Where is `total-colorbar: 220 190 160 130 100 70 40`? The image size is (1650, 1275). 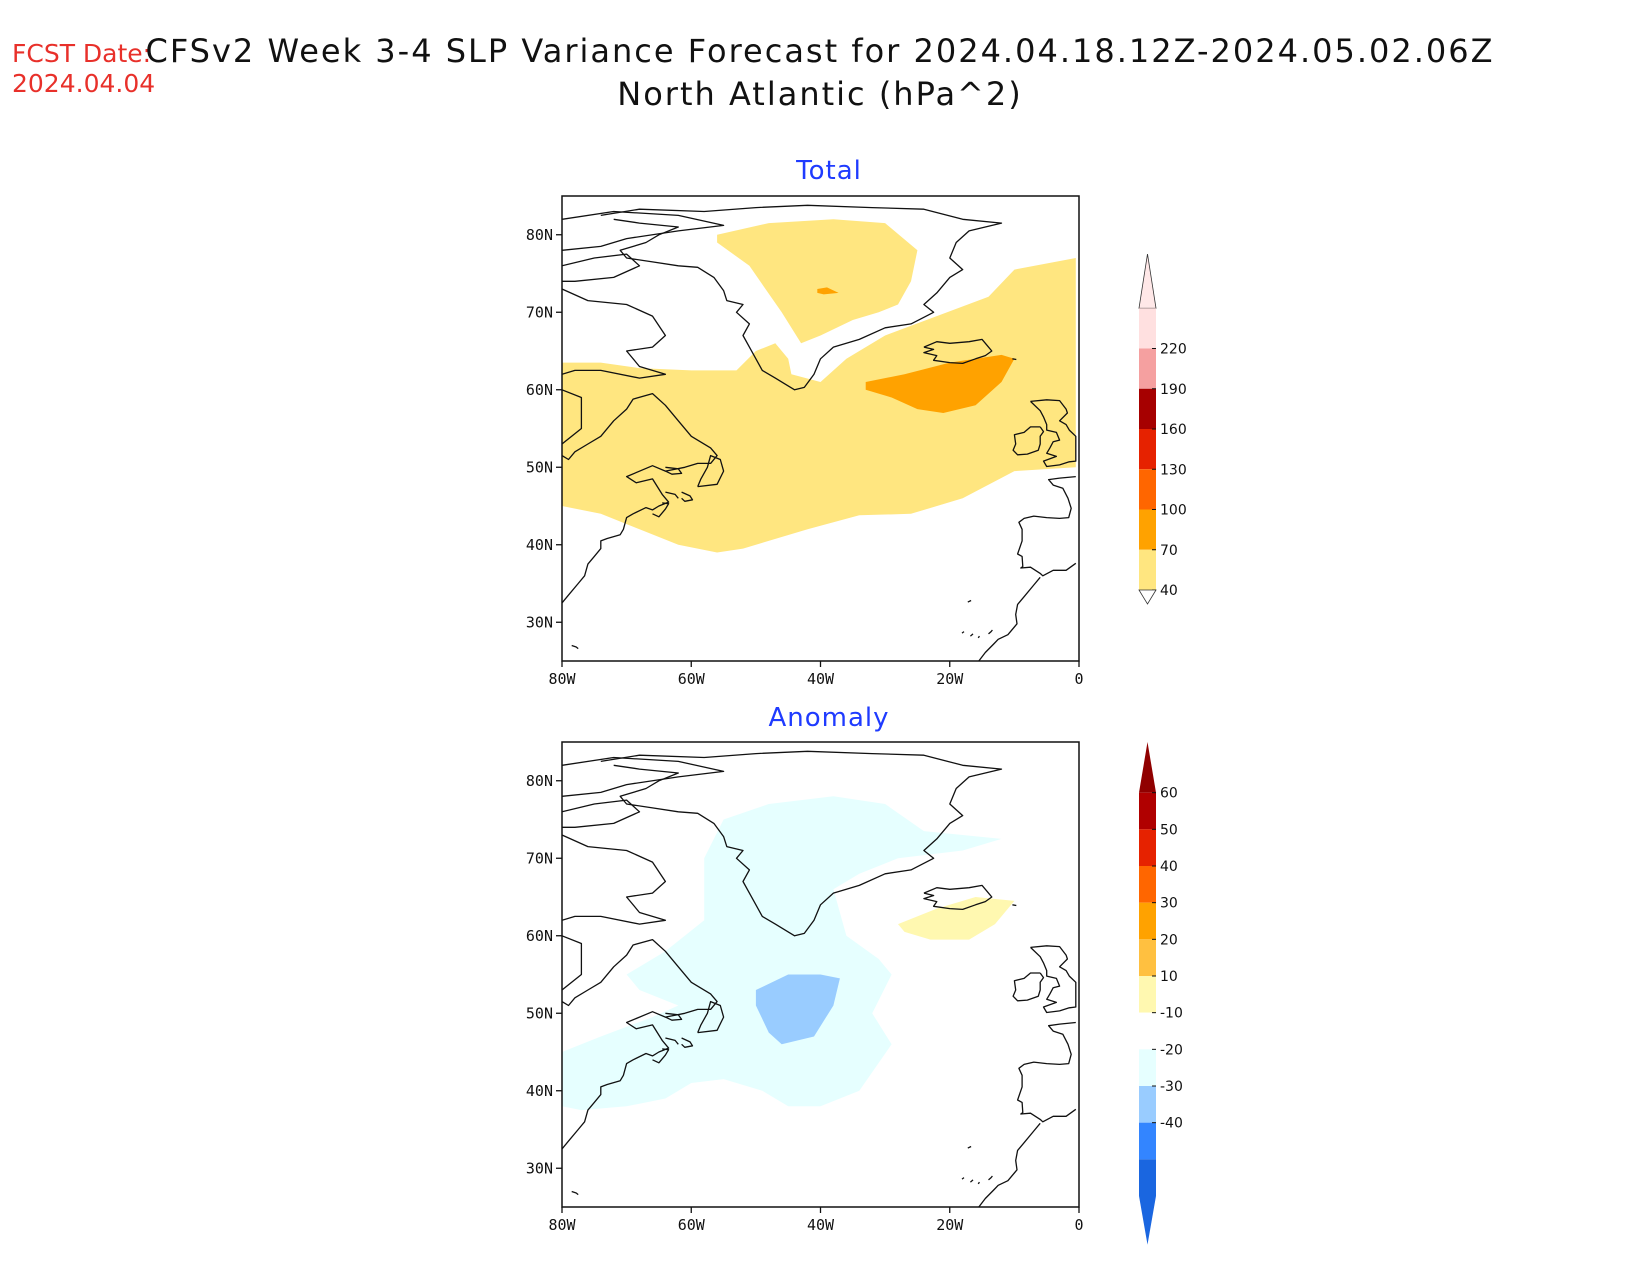
total-colorbar: 220 190 160 130 100 70 40 is located at coordinates (1162, 429).